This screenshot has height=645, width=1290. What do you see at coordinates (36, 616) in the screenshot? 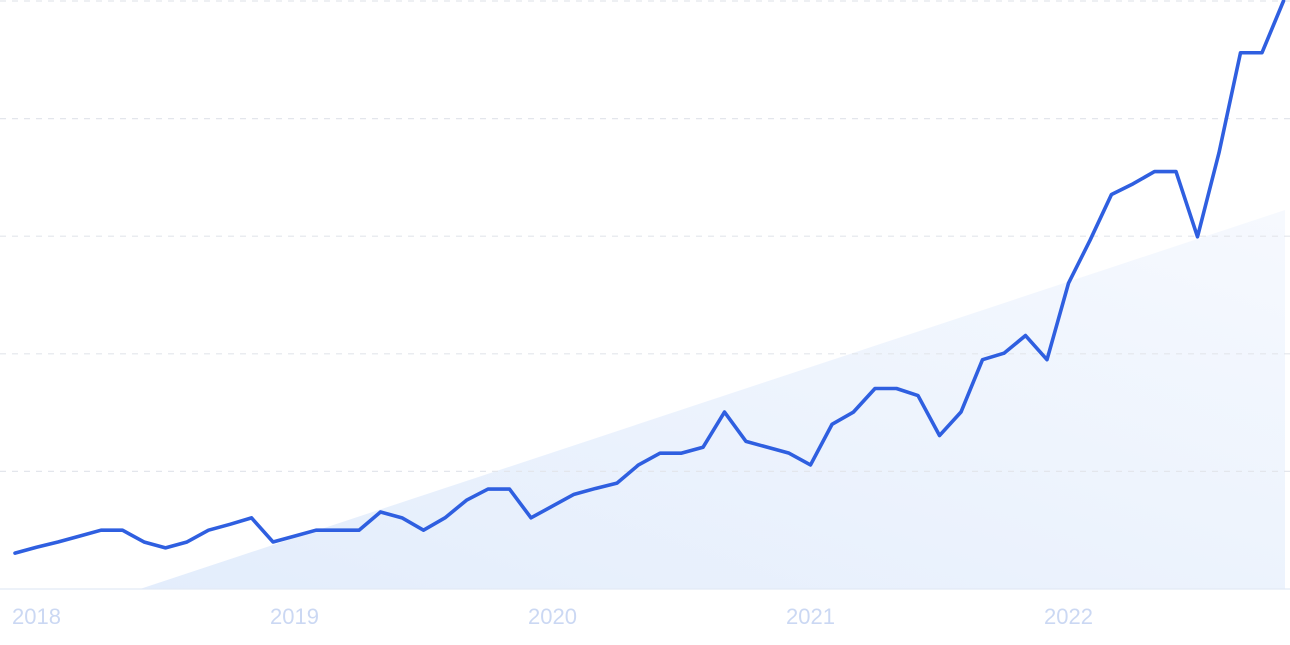
I see `x-tick-label: 2018` at bounding box center [36, 616].